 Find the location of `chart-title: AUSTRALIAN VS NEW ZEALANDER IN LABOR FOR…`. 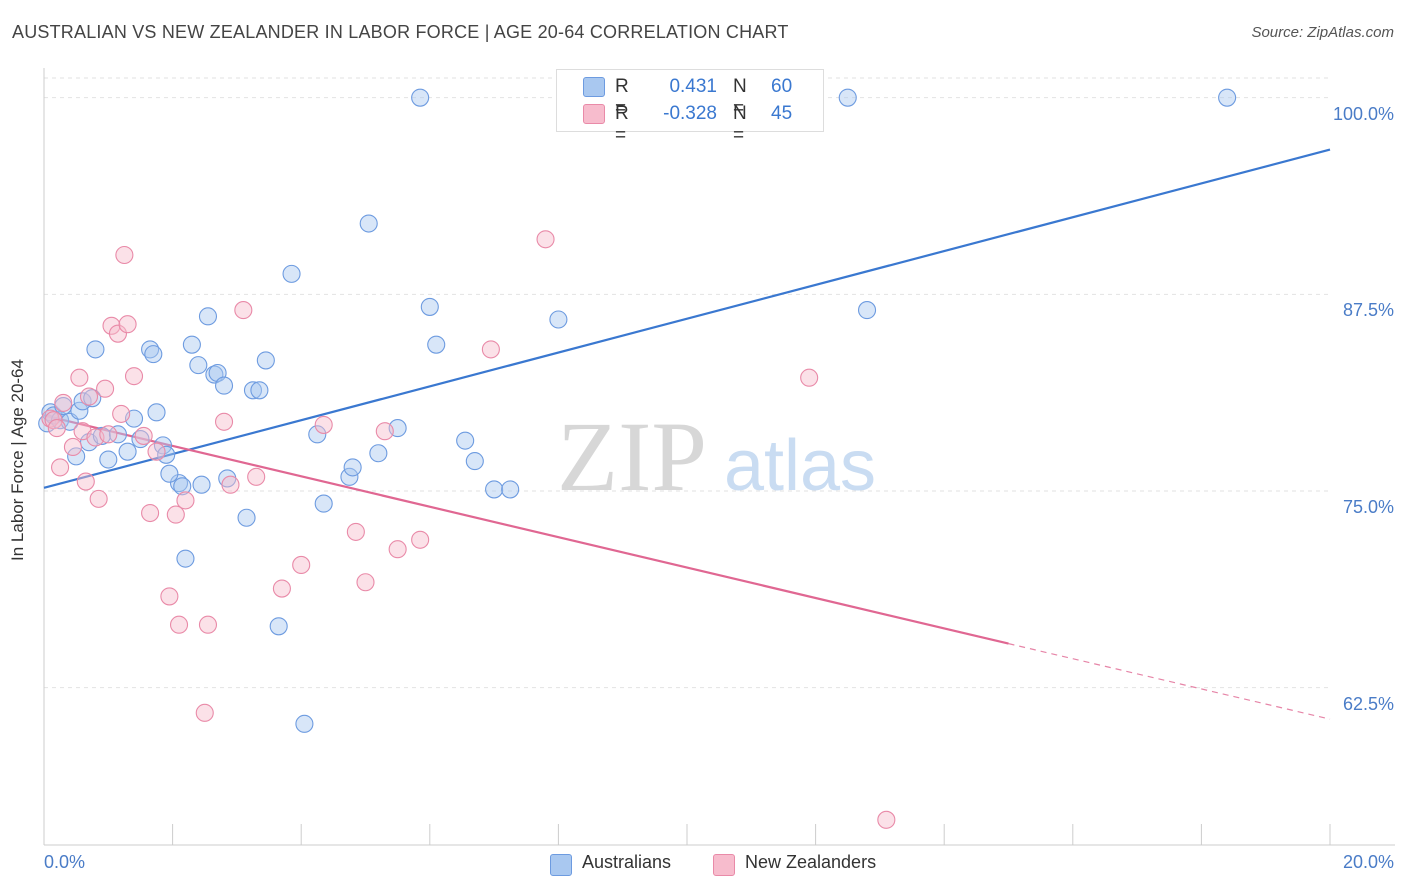

chart-title: AUSTRALIAN VS NEW ZEALANDER IN LABOR FOR… is located at coordinates (400, 32).